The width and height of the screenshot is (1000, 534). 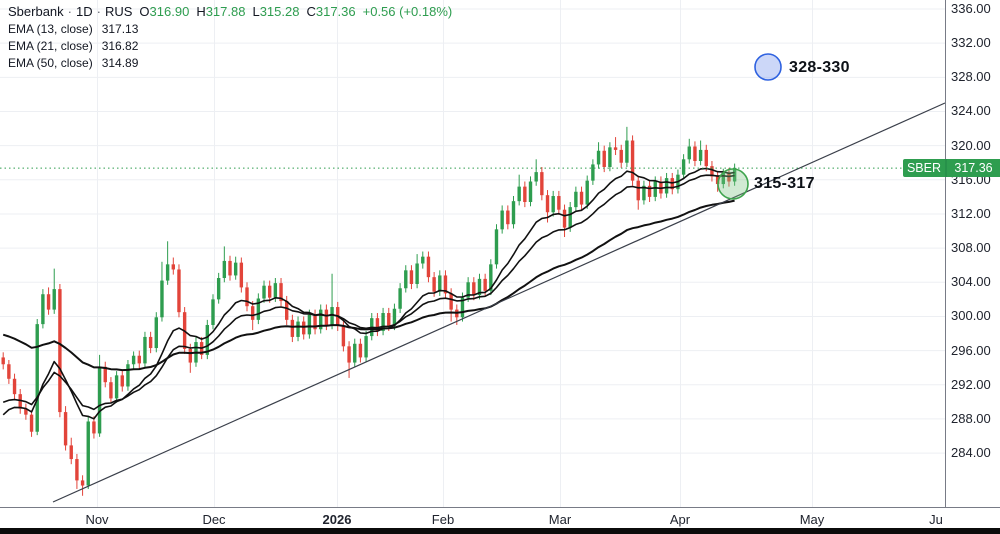 I want to click on indicator-row-ema21: EMA (21, close) 316.82, so click(x=230, y=46).